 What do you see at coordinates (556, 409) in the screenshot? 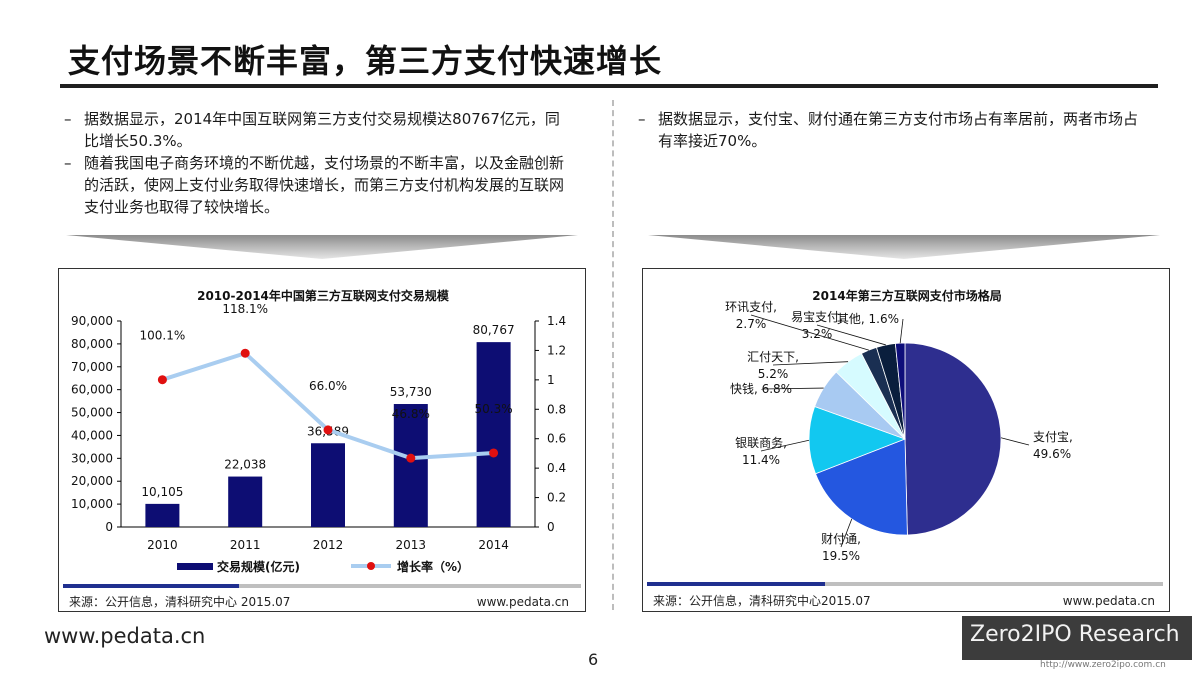
I see `y-right-tick-label: 0.8` at bounding box center [556, 409].